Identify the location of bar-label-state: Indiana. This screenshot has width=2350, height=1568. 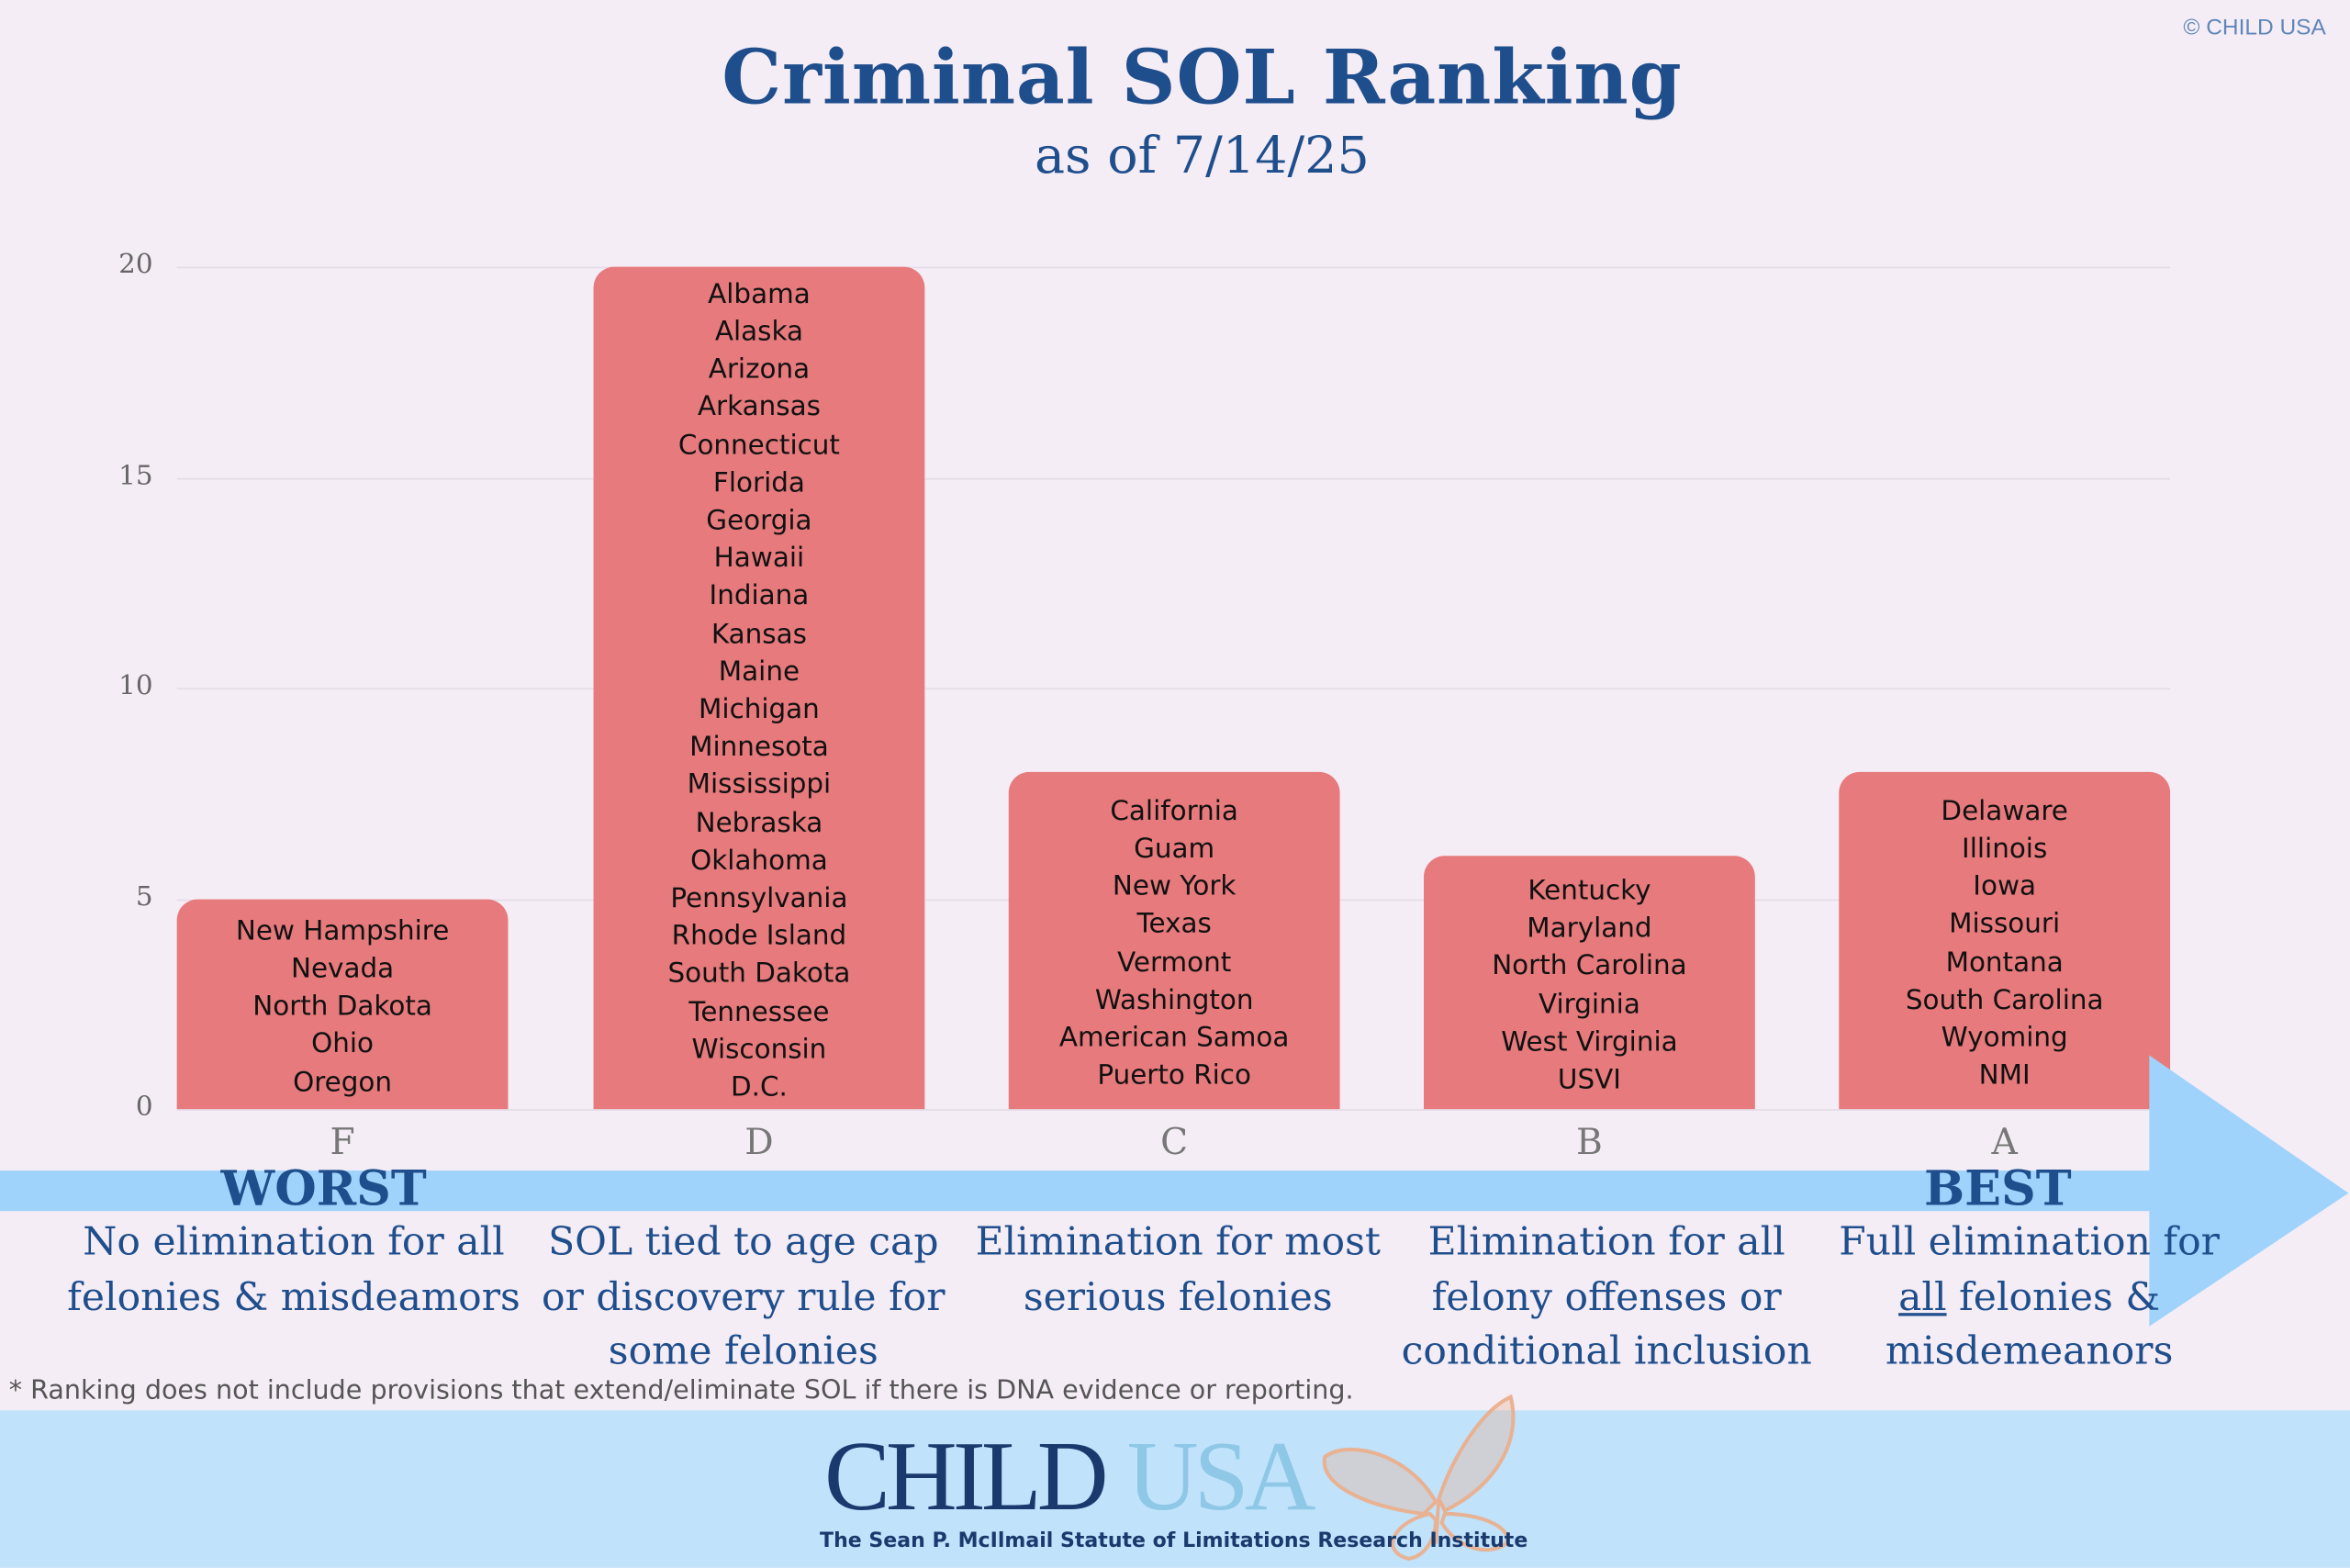
(759, 596).